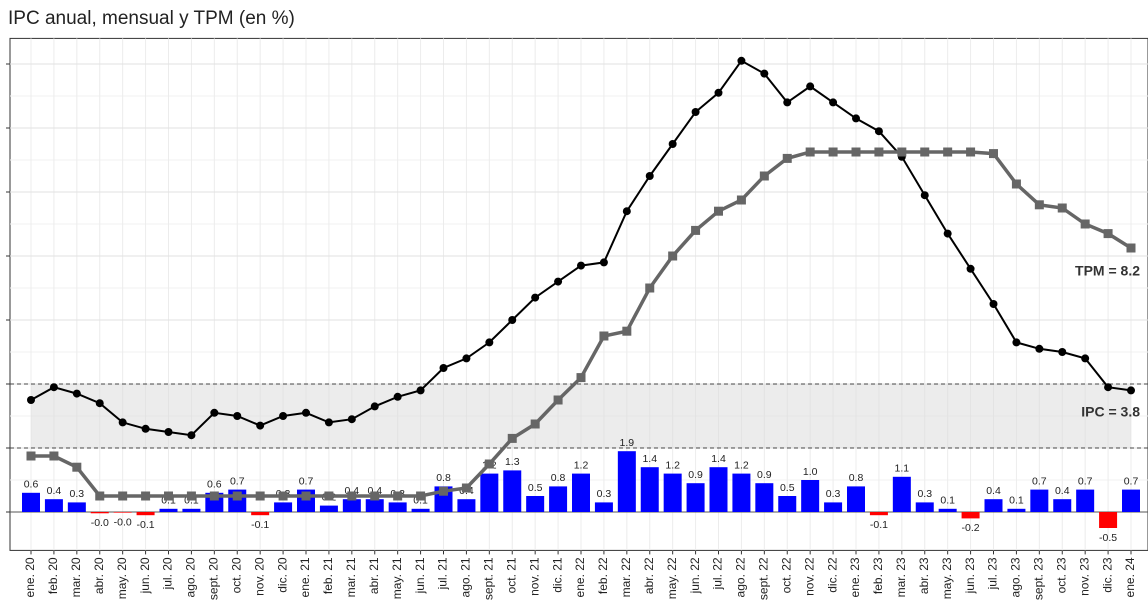 This screenshot has width=1148, height=615. Describe the element at coordinates (76, 577) in the screenshot. I see `x-tick-label: mar. 20` at that location.